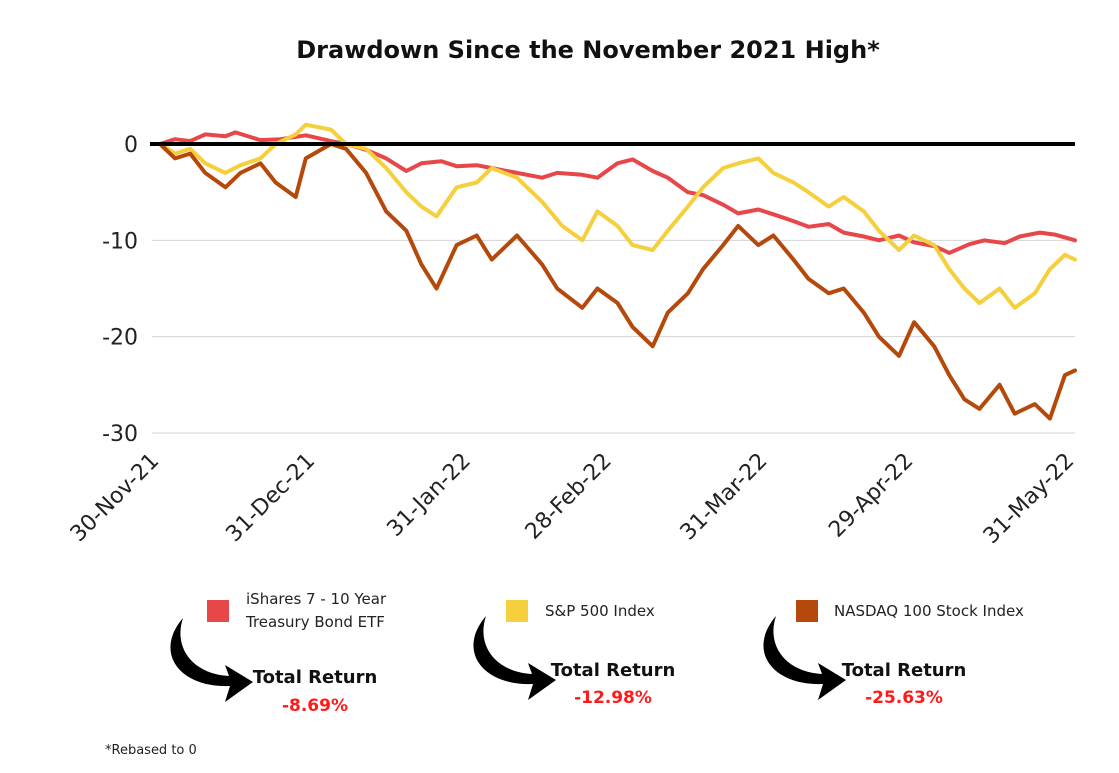  What do you see at coordinates (316, 610) in the screenshot?
I see `legend-label-1: iShares 7 - 10 Year Treasury Bond ETF` at bounding box center [316, 610].